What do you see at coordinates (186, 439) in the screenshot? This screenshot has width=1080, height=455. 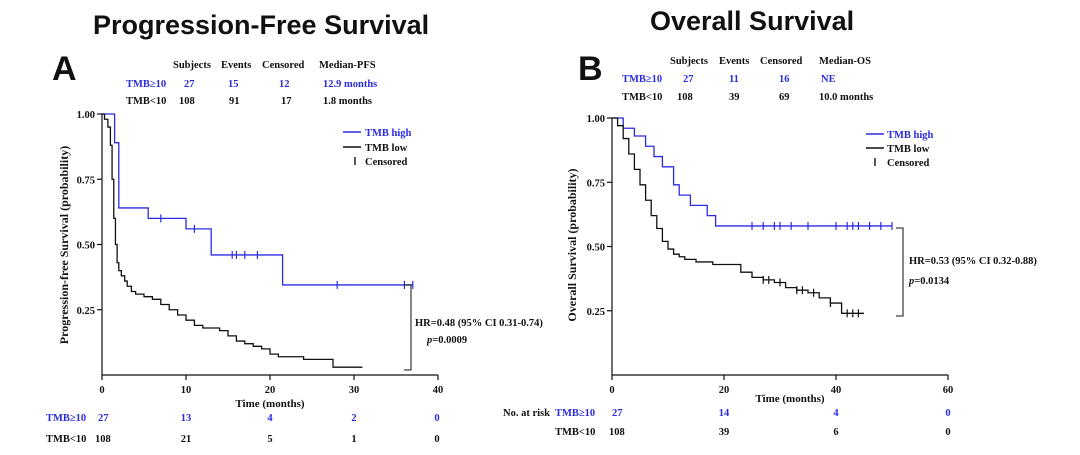 I see `panel-a-risk-row2-v1: 21` at bounding box center [186, 439].